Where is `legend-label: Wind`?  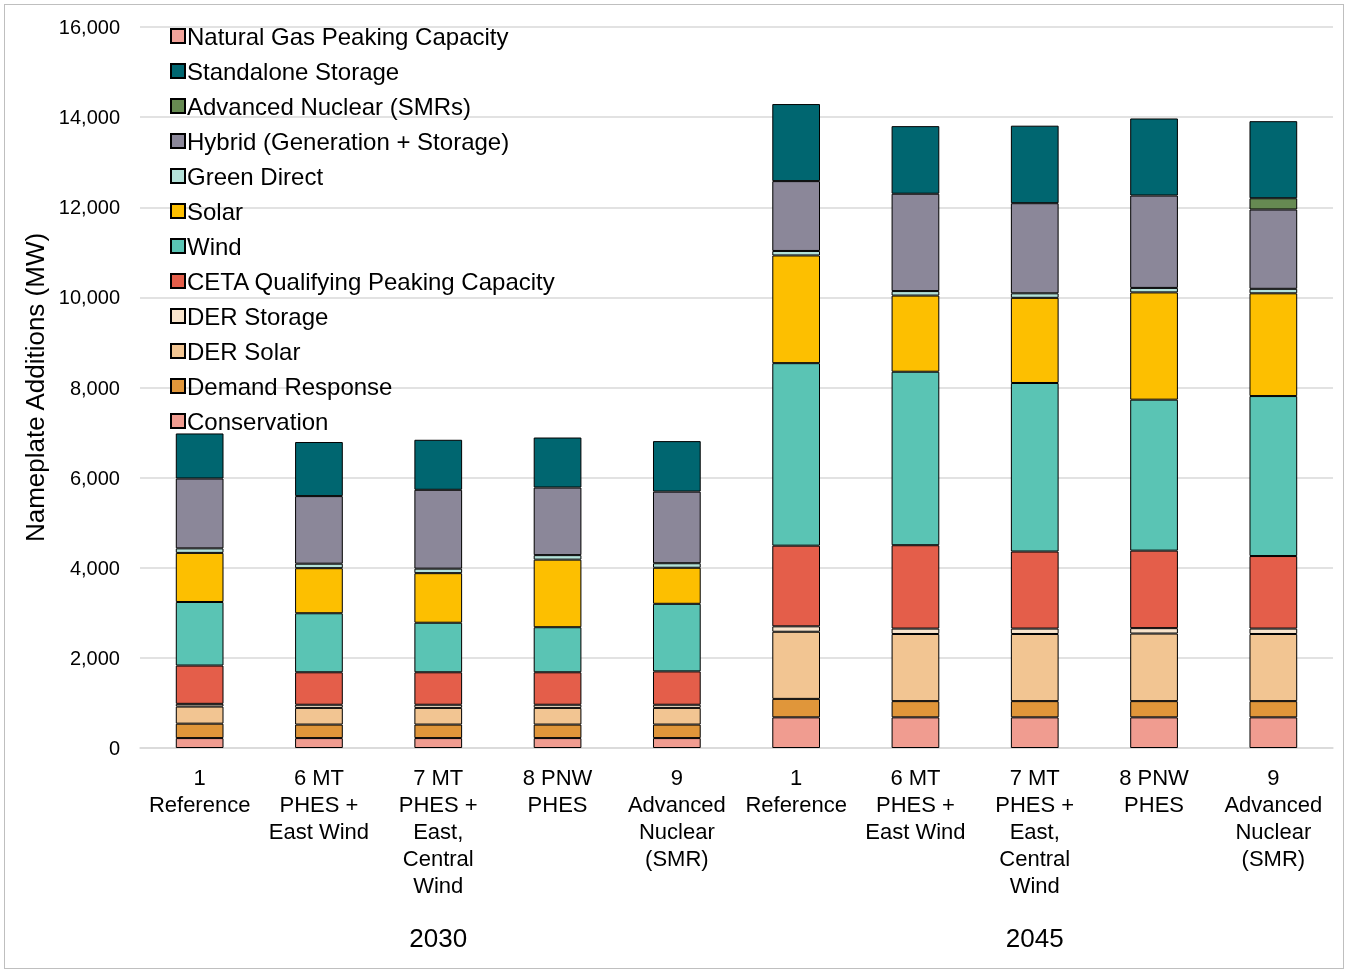 legend-label: Wind is located at coordinates (214, 246).